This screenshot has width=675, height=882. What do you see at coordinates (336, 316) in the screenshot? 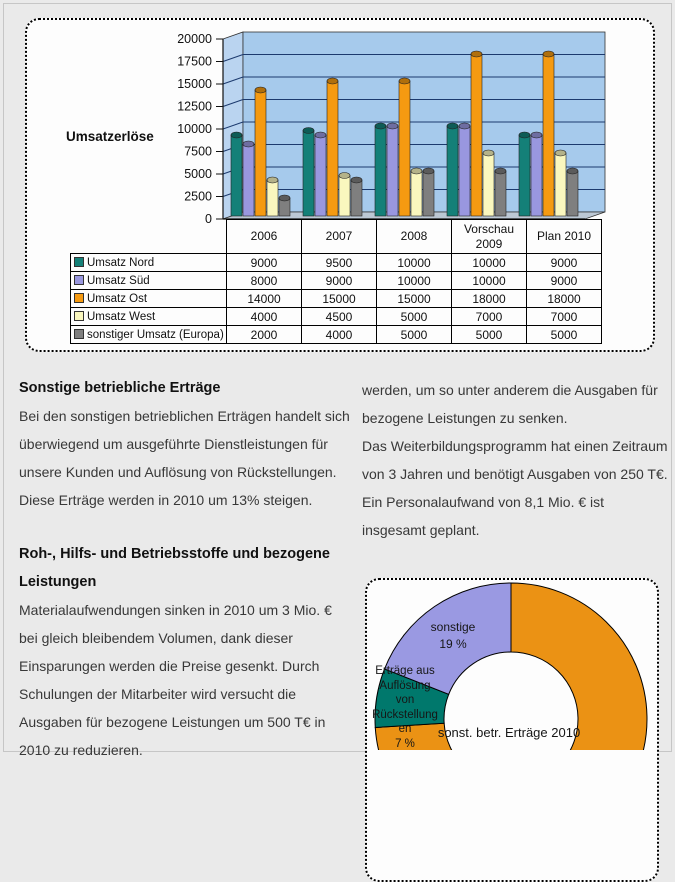
I see `table-row: Umsatz West 4000 4500 5000 7000 7000` at bounding box center [336, 316].